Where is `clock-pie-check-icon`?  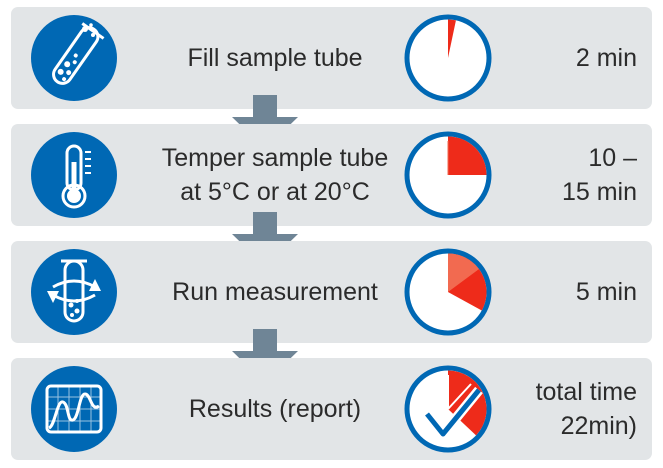
clock-pie-check-icon is located at coordinates (448, 409).